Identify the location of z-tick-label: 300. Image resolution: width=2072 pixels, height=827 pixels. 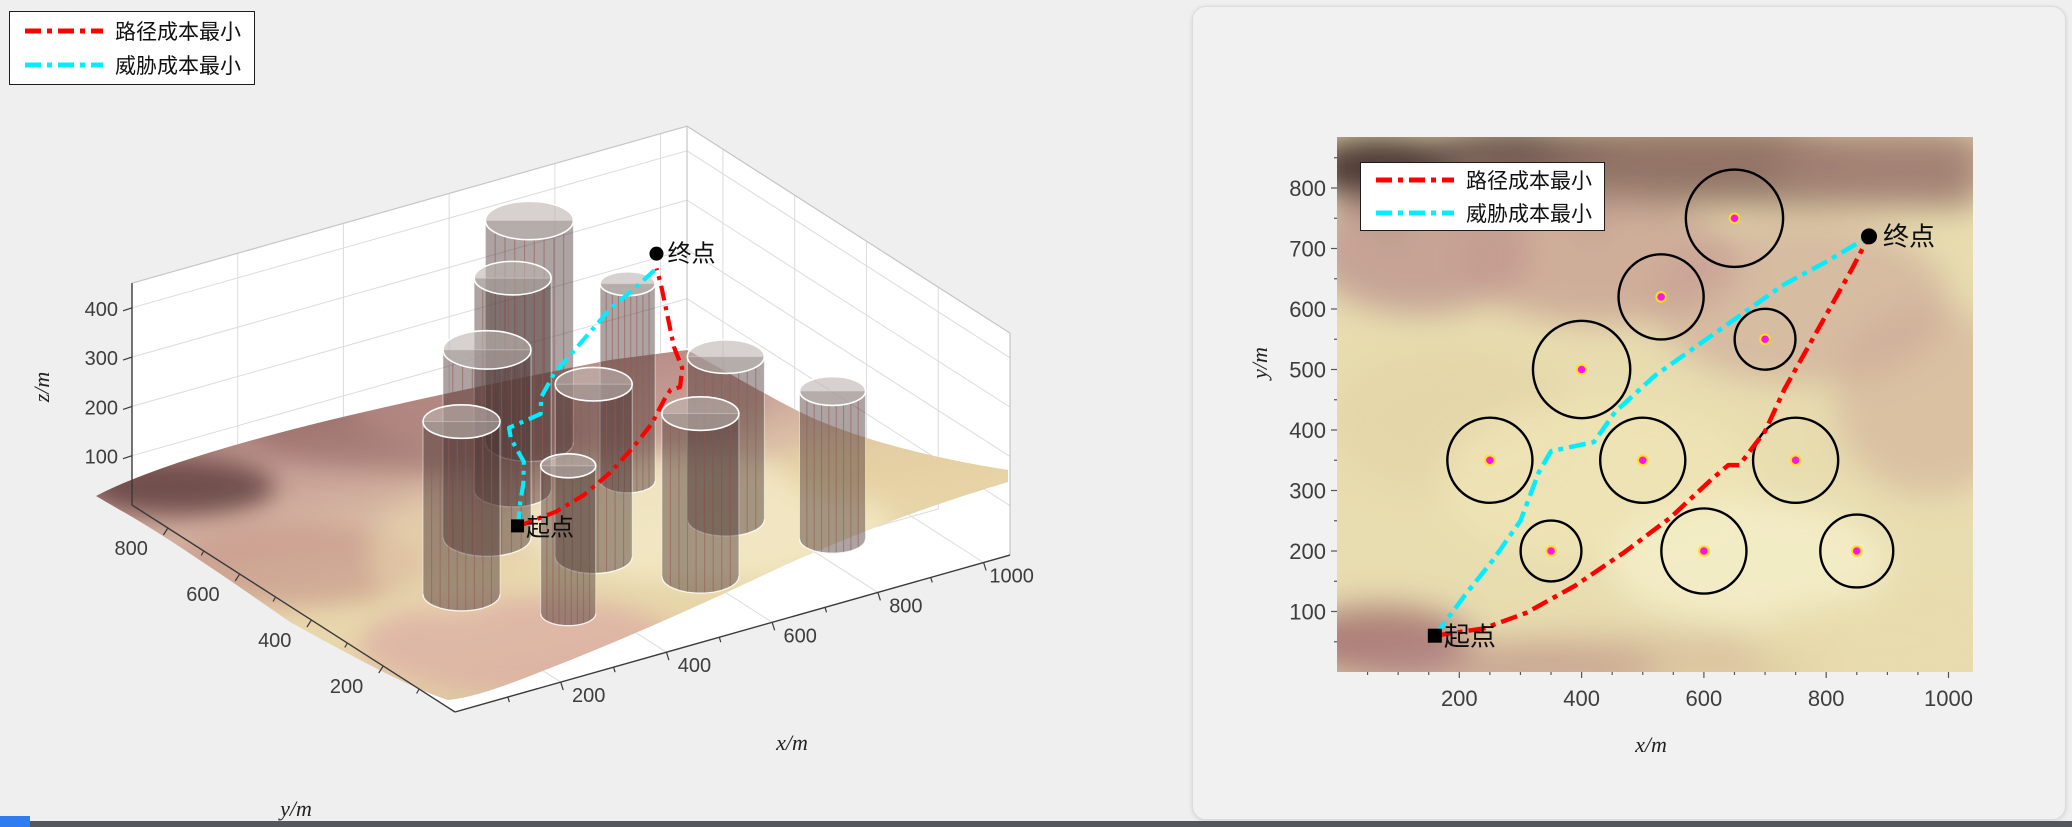
(101, 359).